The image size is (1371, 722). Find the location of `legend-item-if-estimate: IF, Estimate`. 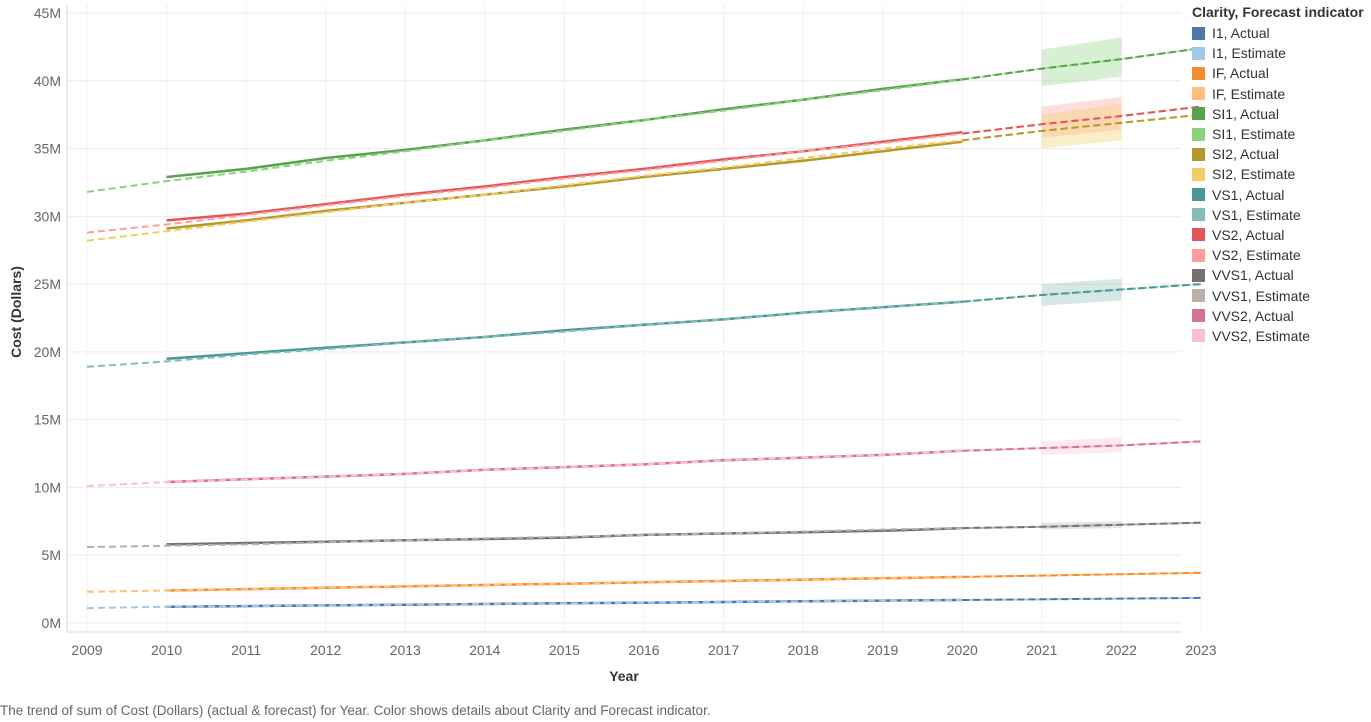

legend-item-if-estimate: IF, Estimate is located at coordinates (1280, 94).